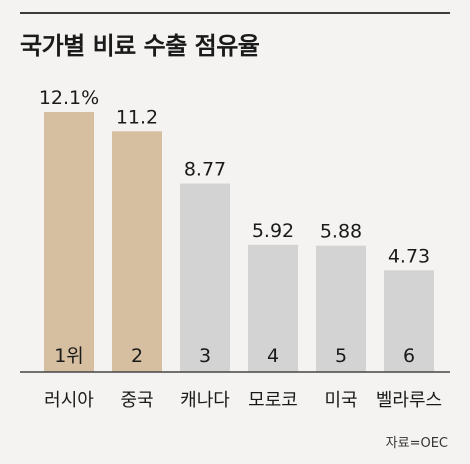  Describe the element at coordinates (69, 356) in the screenshot. I see `rank-label-1: 1위` at that location.